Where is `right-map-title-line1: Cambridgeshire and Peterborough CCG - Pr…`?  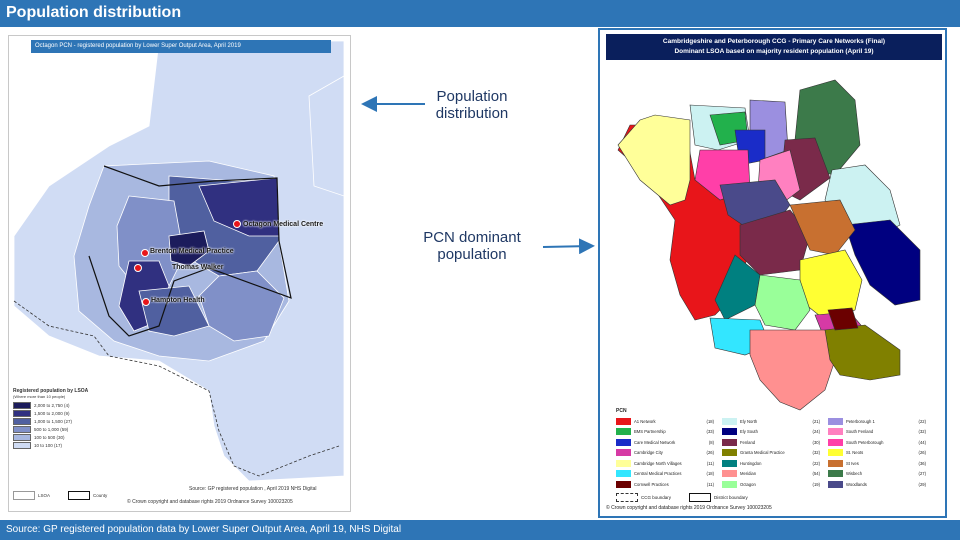
right-map-title-line1: Cambridgeshire and Peterborough CCG - Pr… is located at coordinates (774, 41).